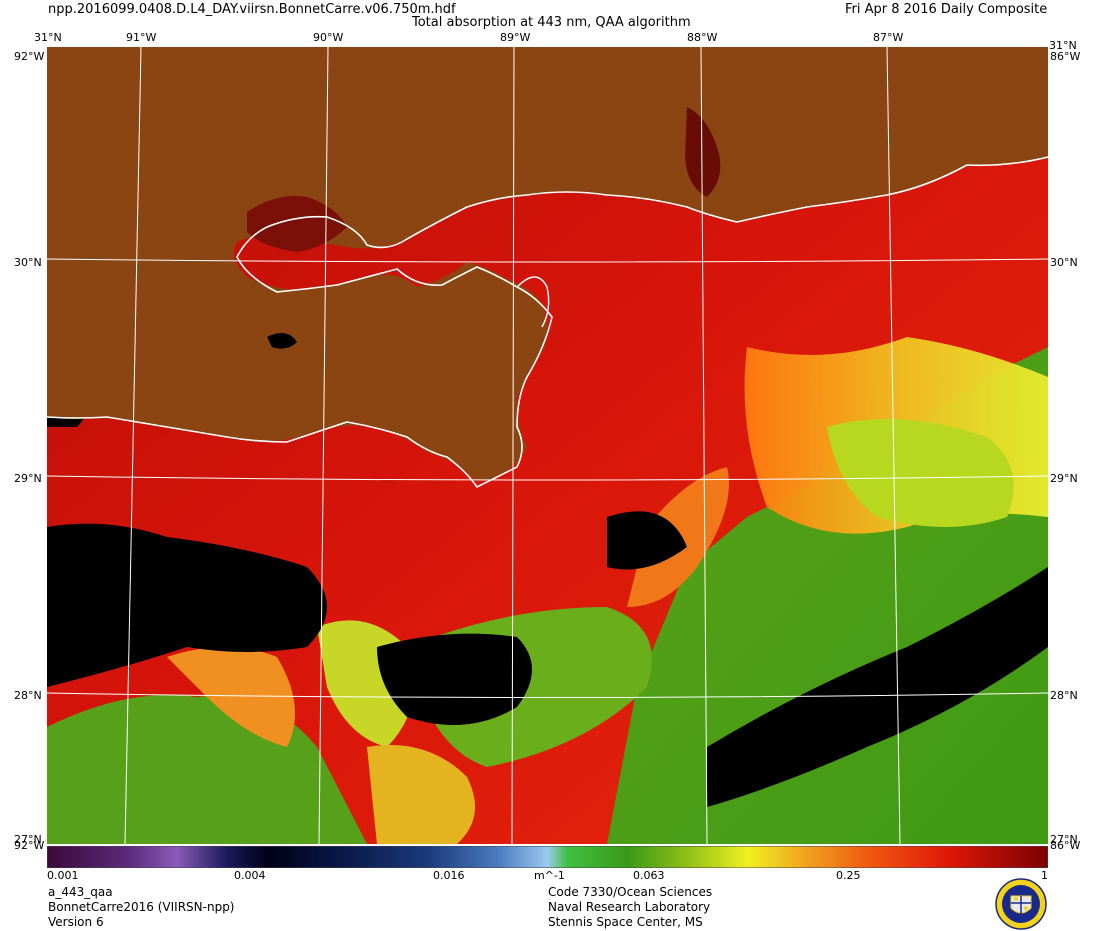 The width and height of the screenshot is (1096, 931). Describe the element at coordinates (421, 794) in the screenshot. I see `plume-south` at that location.